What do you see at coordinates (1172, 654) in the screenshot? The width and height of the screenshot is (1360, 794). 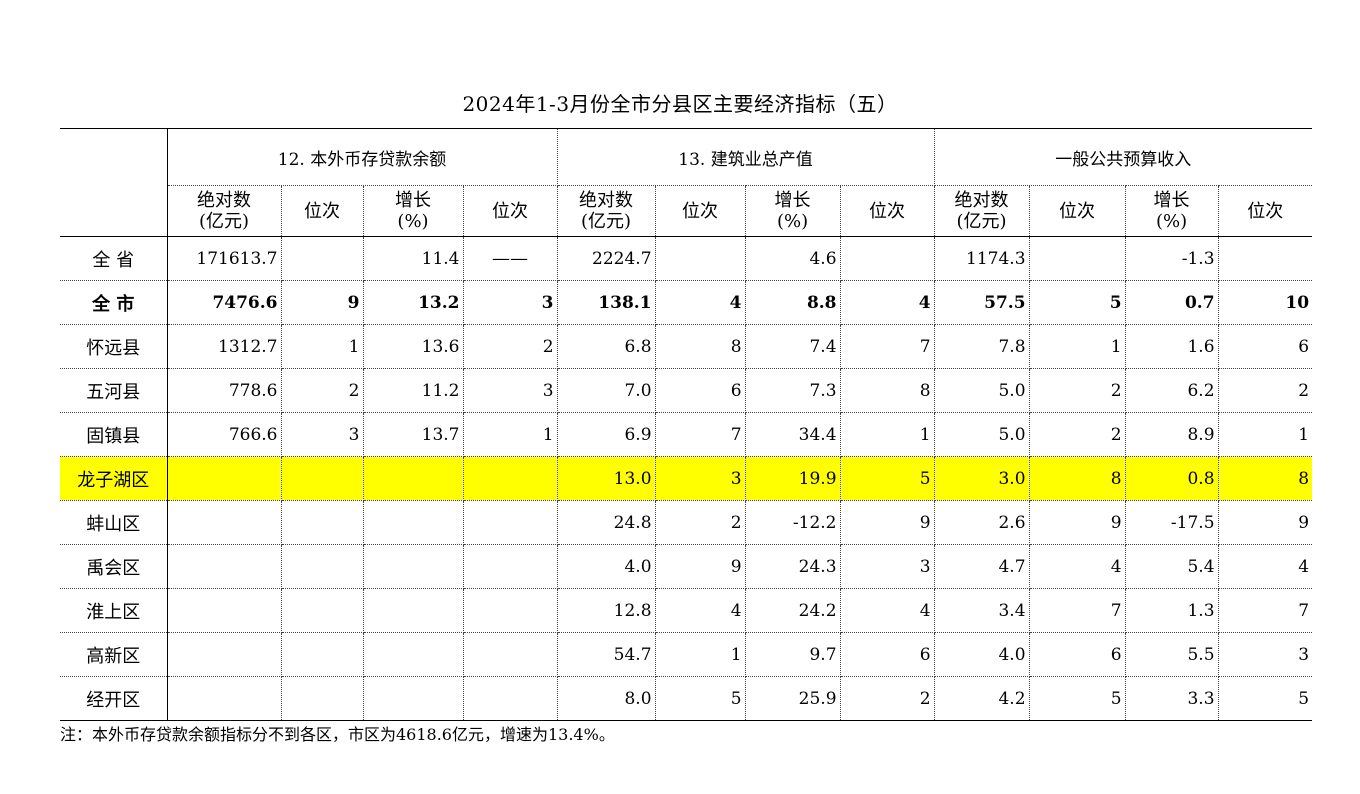 I see `table-cell: 5.5` at bounding box center [1172, 654].